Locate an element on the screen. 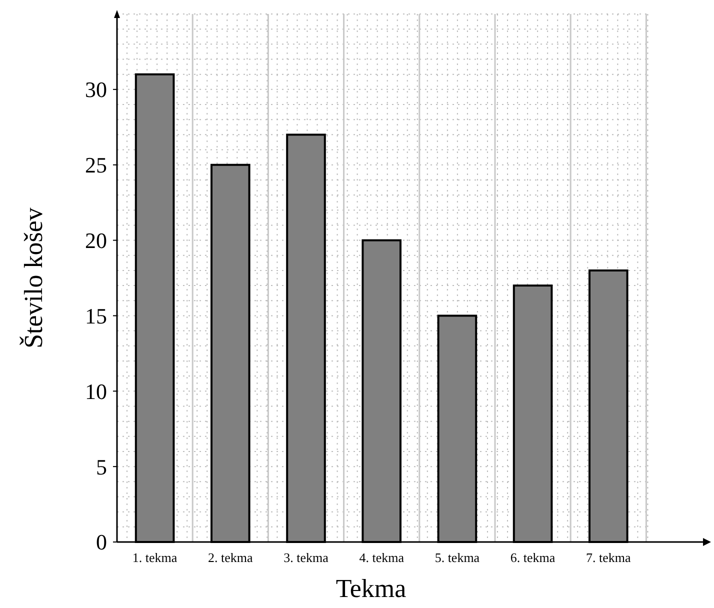 The width and height of the screenshot is (714, 608). y-tick-label: 20 is located at coordinates (96, 240).